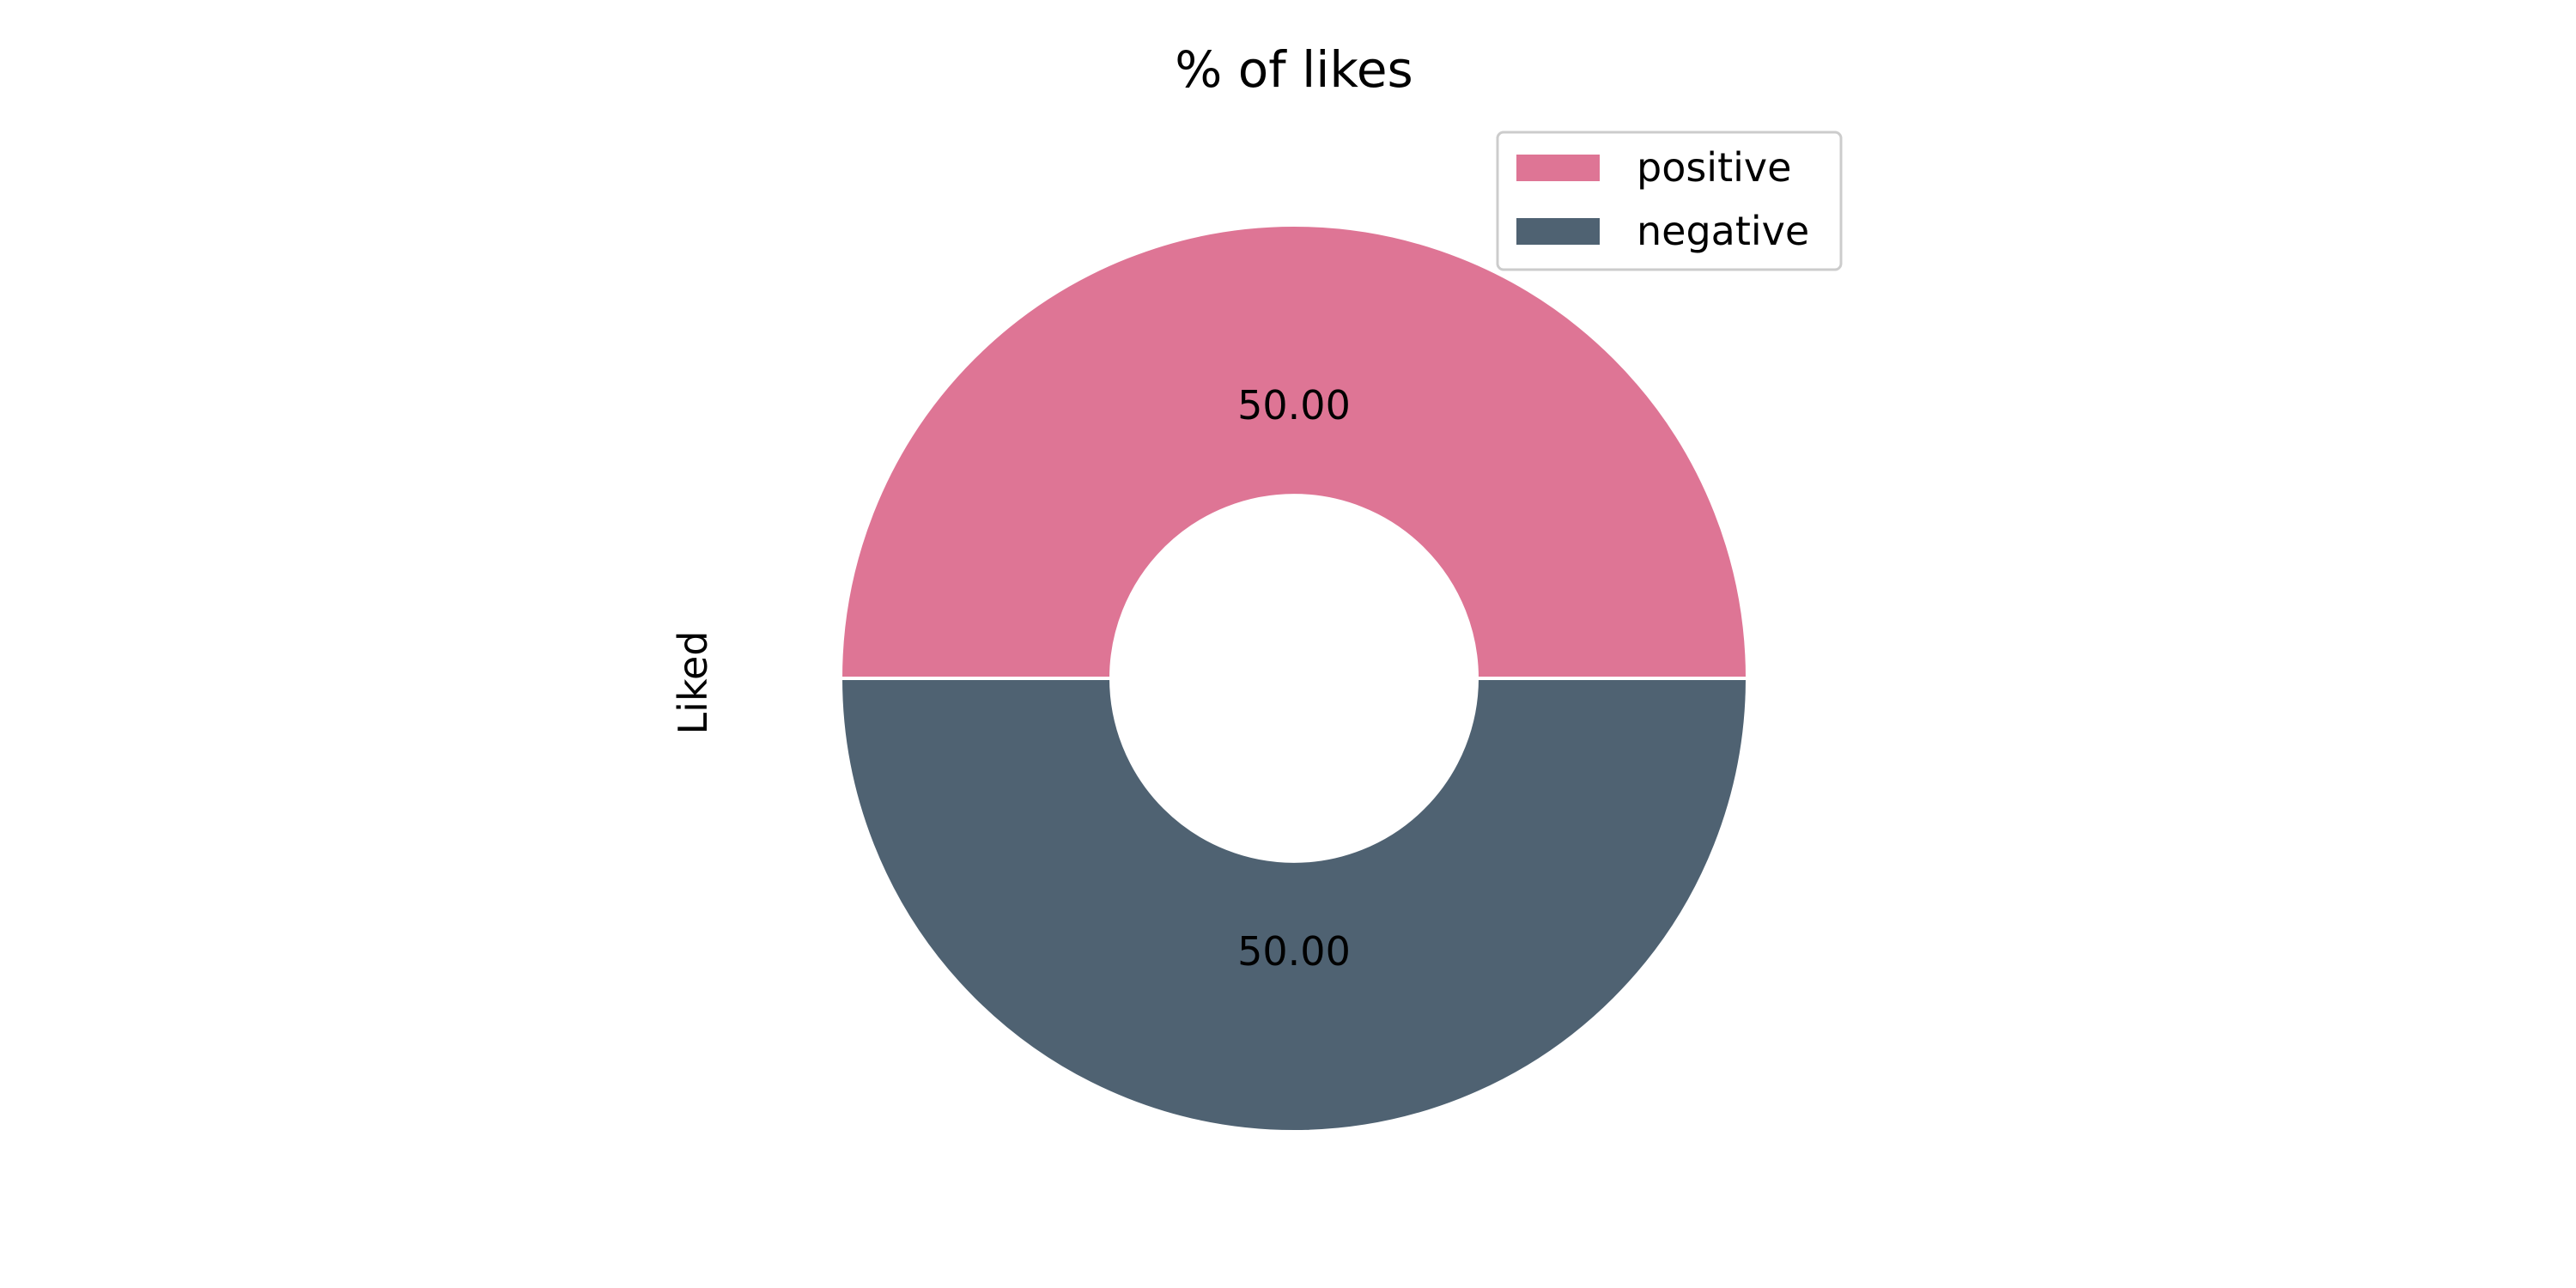 The width and height of the screenshot is (2576, 1288). I want to click on data-label-negative: 50.00, so click(1294, 951).